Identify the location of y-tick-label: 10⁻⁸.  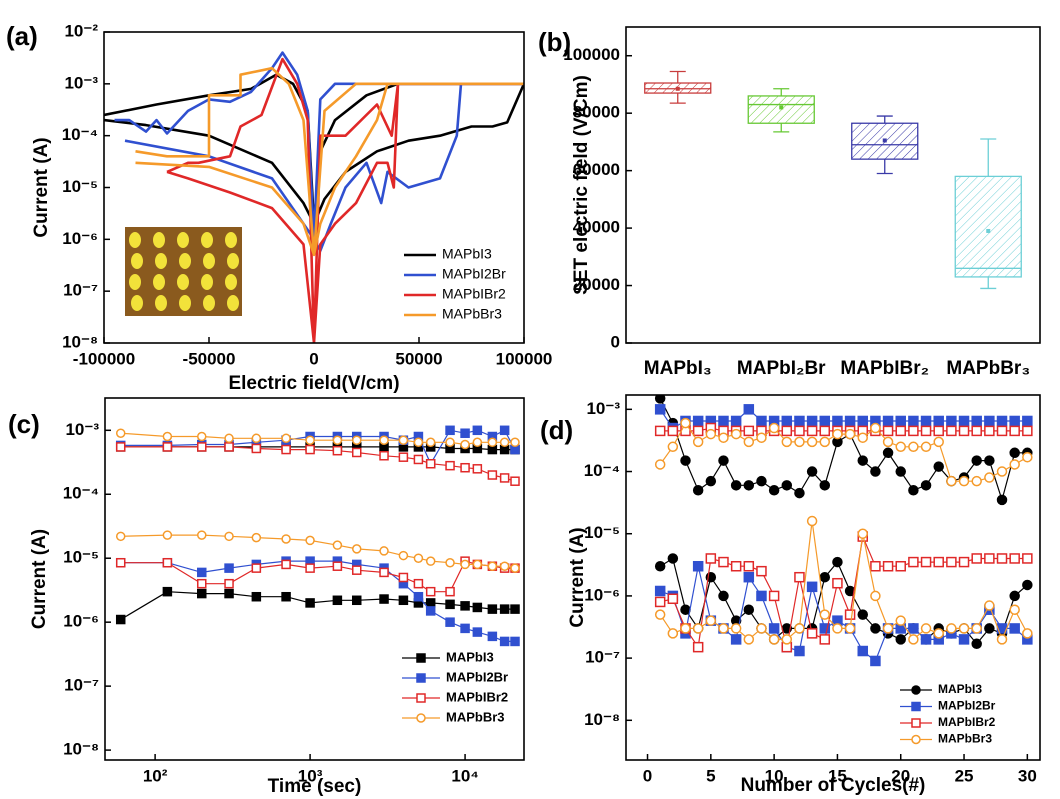
(81, 749).